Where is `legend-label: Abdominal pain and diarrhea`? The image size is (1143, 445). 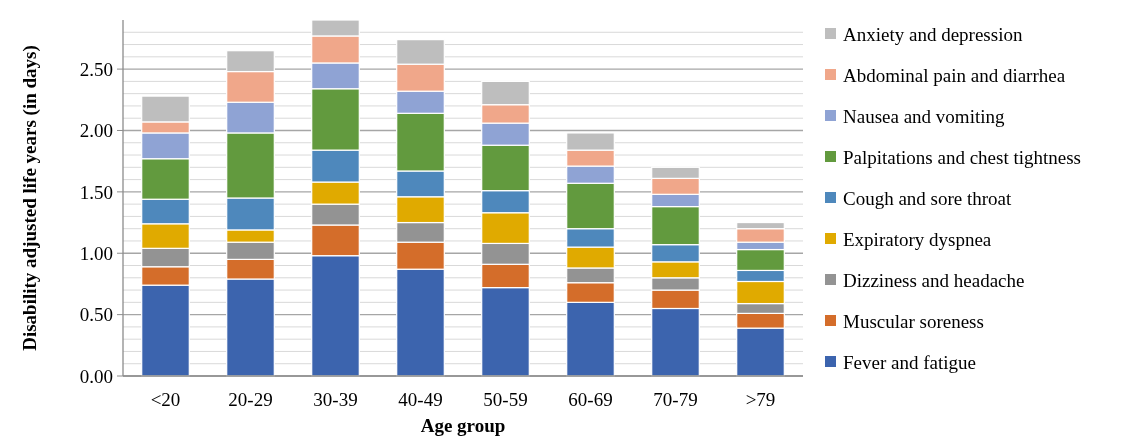
legend-label: Abdominal pain and diarrhea is located at coordinates (954, 75).